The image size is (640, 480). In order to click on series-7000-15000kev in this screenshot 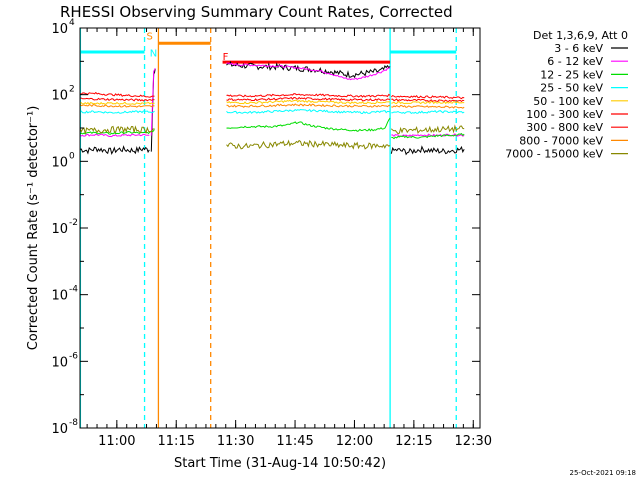, I will do `click(272, 137)`.